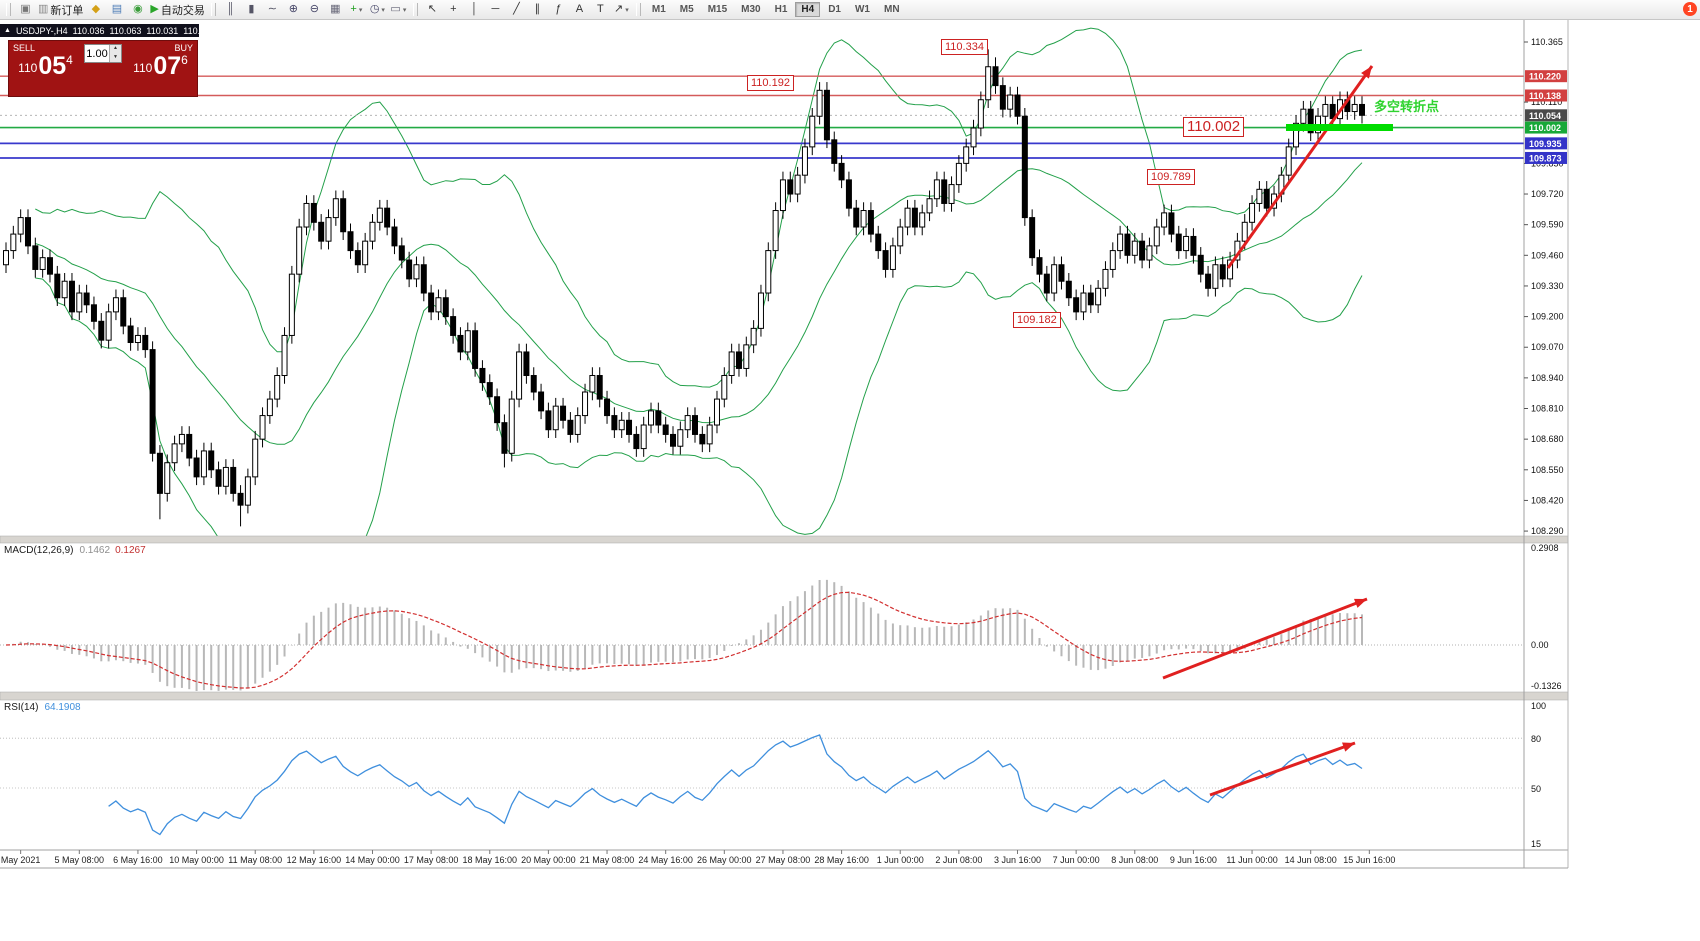  Describe the element at coordinates (143, 68) in the screenshot. I see `buy-price-base: 110` at that location.